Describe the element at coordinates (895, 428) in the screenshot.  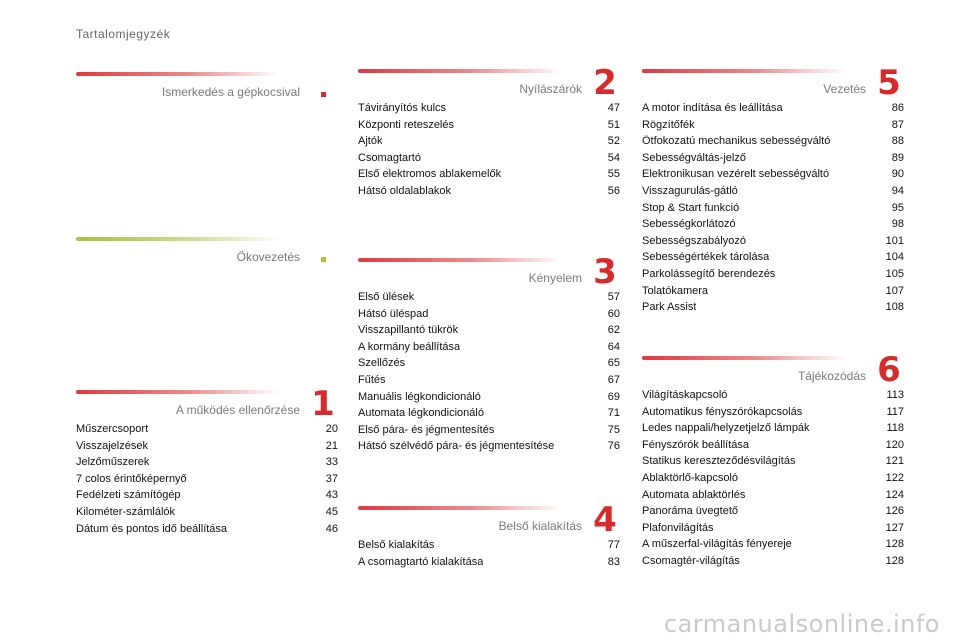
I see `toc-entry-page: 118` at that location.